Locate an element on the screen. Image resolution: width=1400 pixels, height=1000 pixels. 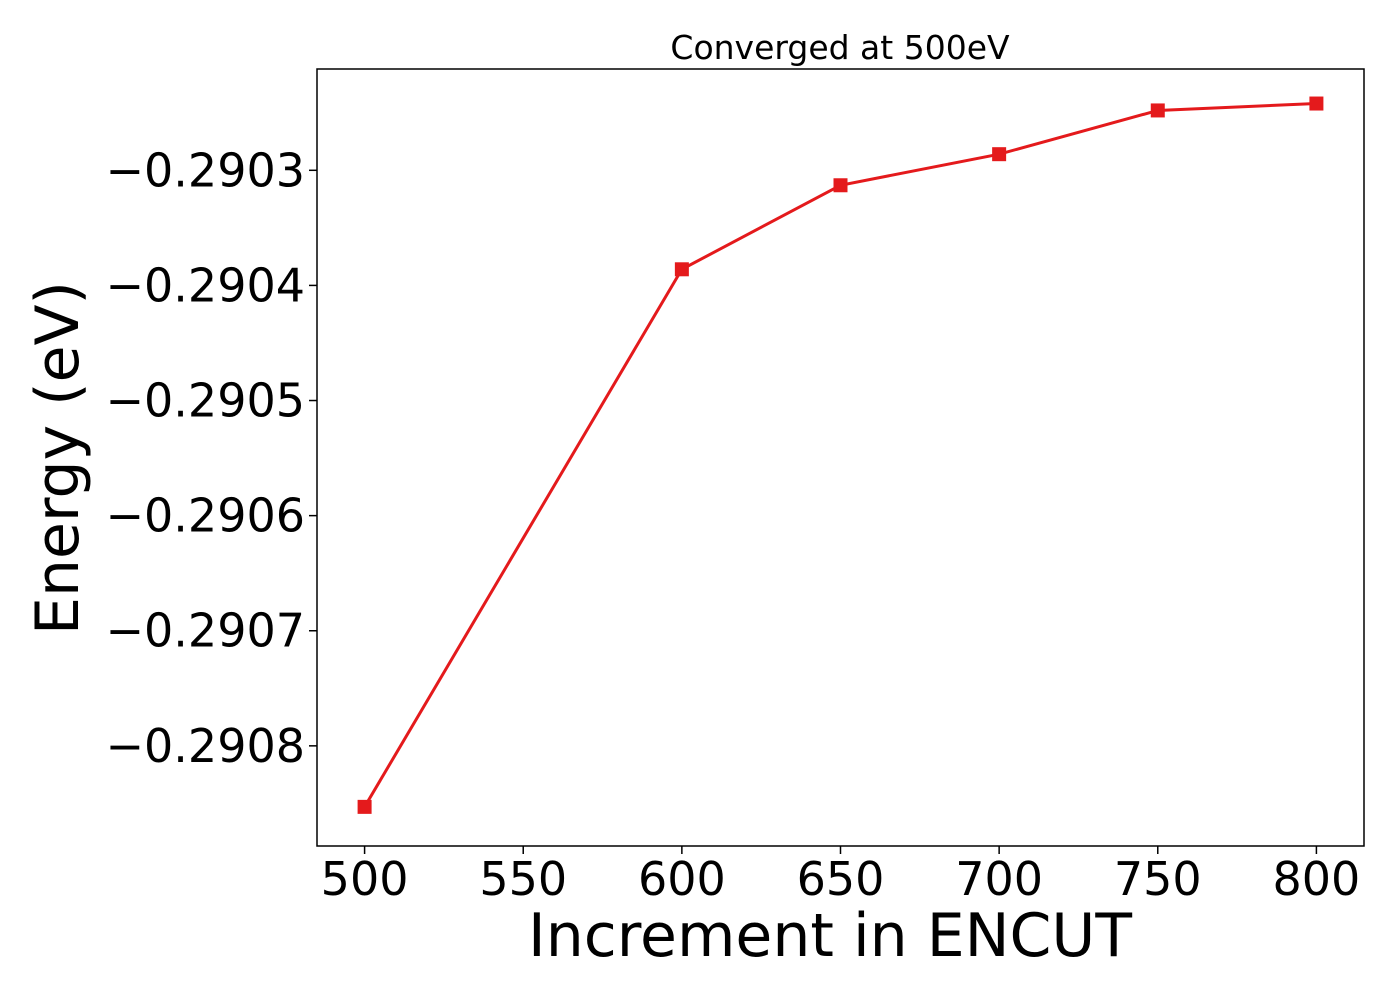
x-tick-label: 800 is located at coordinates (1317, 879).